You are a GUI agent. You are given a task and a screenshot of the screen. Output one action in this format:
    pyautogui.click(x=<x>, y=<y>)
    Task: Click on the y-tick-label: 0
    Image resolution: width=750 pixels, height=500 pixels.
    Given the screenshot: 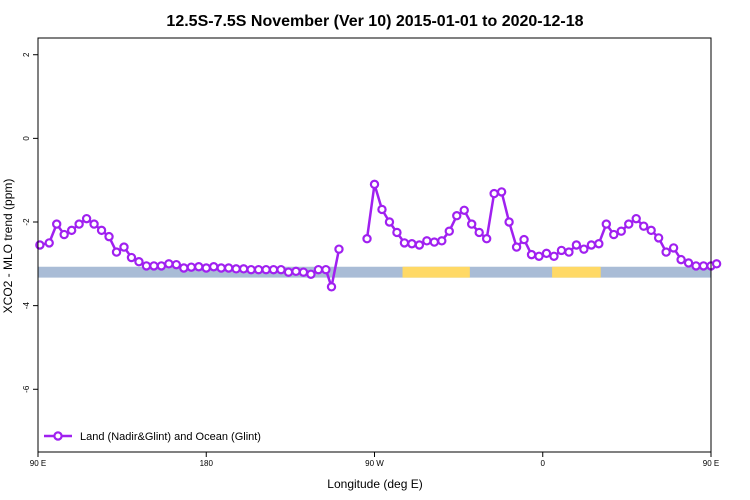 What is the action you would take?
    pyautogui.click(x=26, y=138)
    